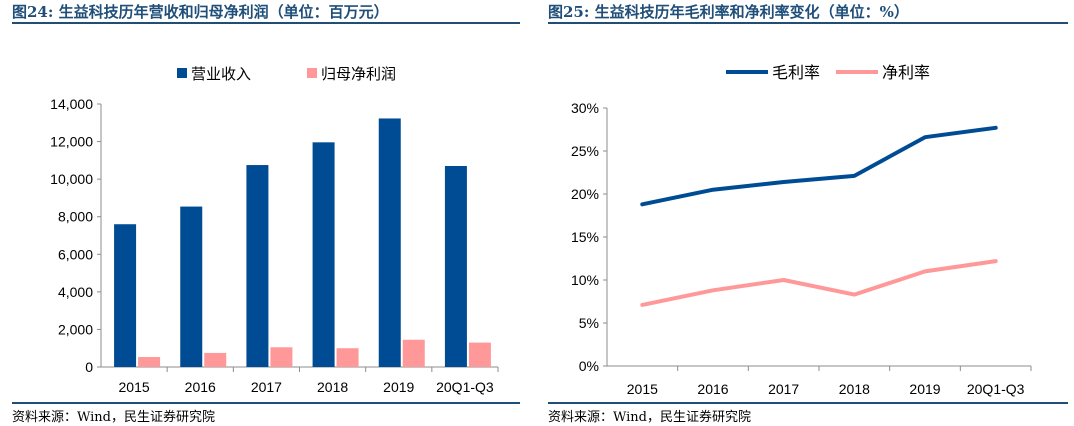  Describe the element at coordinates (819, 283) in the screenshot. I see `net-margin-line` at that location.